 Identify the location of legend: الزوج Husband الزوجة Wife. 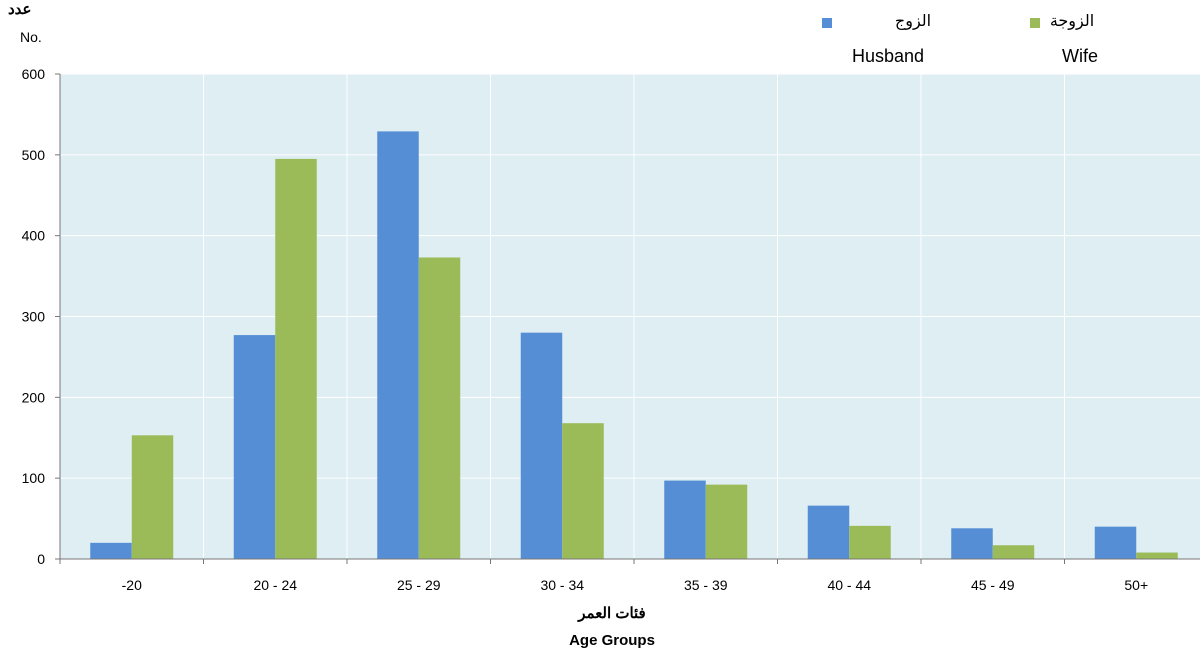
(960, 38).